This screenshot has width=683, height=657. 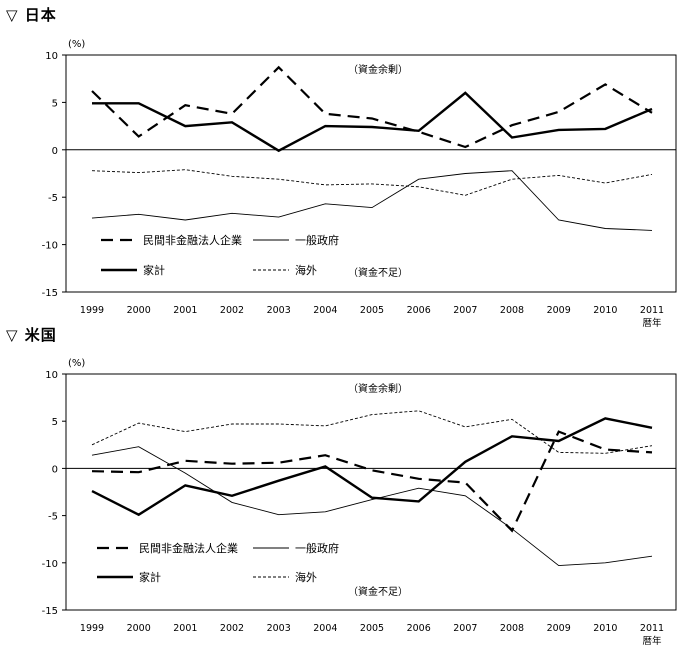 What do you see at coordinates (306, 270) in the screenshot?
I see `legend-label-japan-3: 海外` at bounding box center [306, 270].